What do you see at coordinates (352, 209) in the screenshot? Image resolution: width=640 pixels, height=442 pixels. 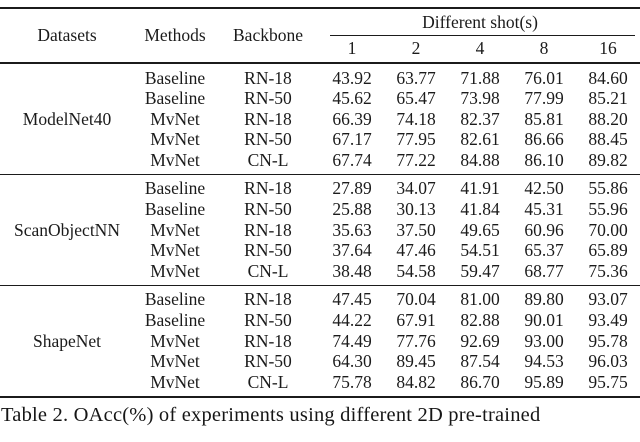 I see `value-cell: 25.88` at bounding box center [352, 209].